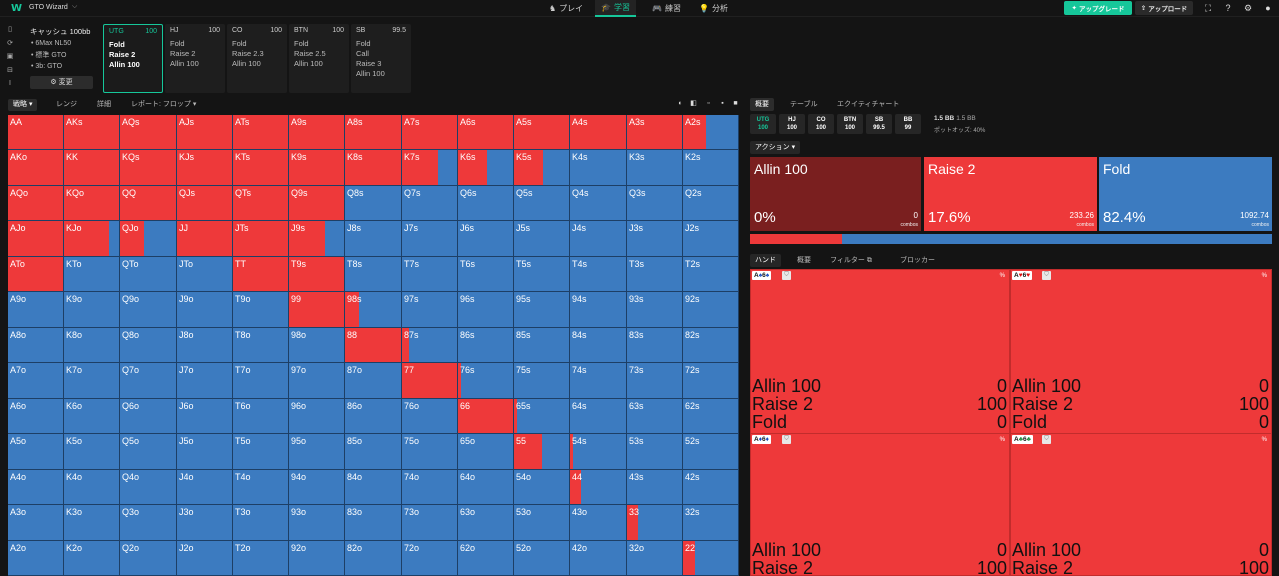 This screenshot has width=1279, height=576. I want to click on fullscreen-icon: ⛶, so click(1208, 8).